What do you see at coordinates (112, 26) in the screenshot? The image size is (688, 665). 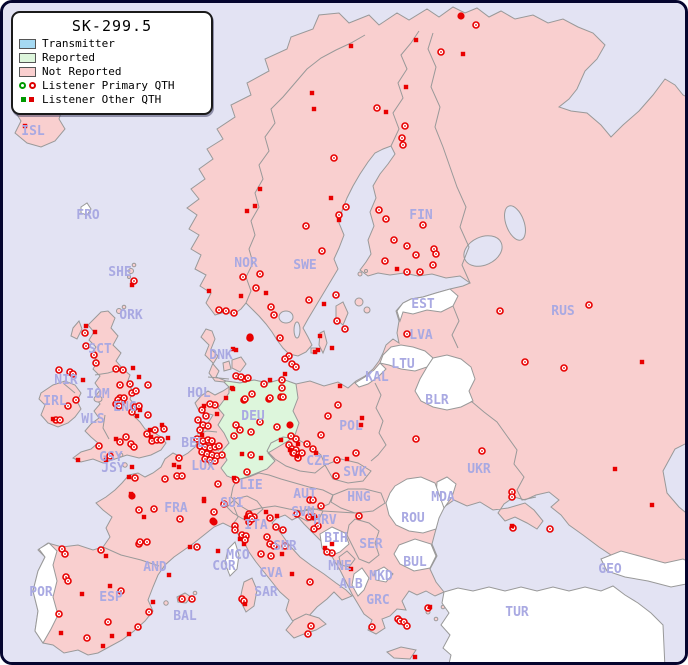 I see `legend-title: SK-299.5` at bounding box center [112, 26].